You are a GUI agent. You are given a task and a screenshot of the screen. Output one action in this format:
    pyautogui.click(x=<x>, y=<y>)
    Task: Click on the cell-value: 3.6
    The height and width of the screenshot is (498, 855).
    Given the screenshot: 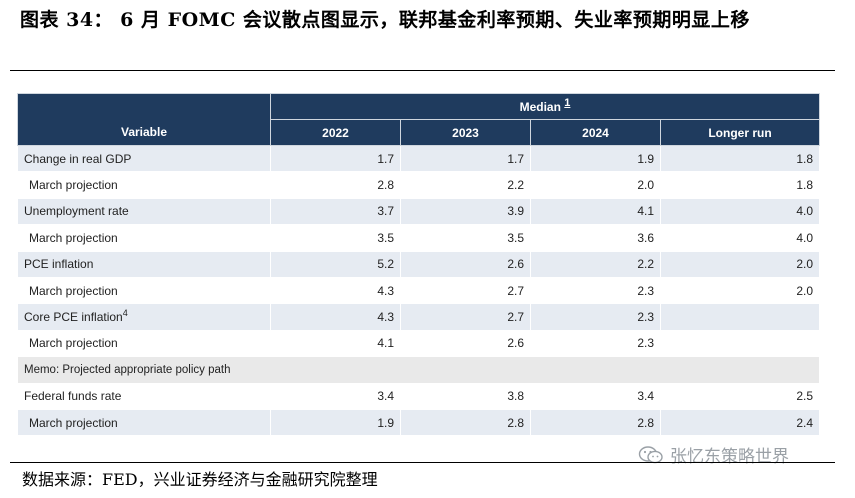 What is the action you would take?
    pyautogui.click(x=595, y=238)
    